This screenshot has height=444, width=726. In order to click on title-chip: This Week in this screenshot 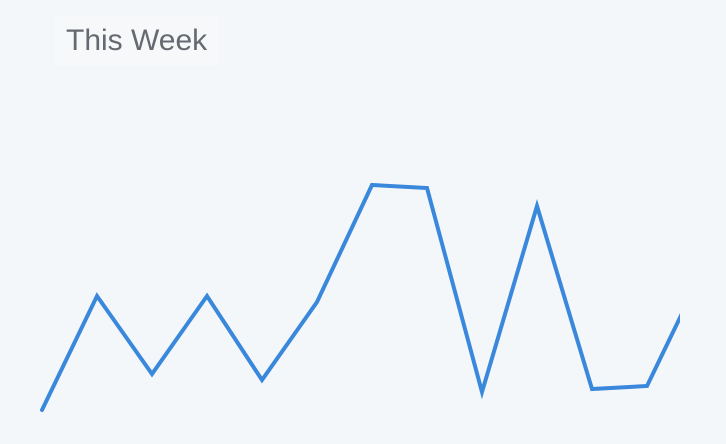, I will do `click(137, 41)`.